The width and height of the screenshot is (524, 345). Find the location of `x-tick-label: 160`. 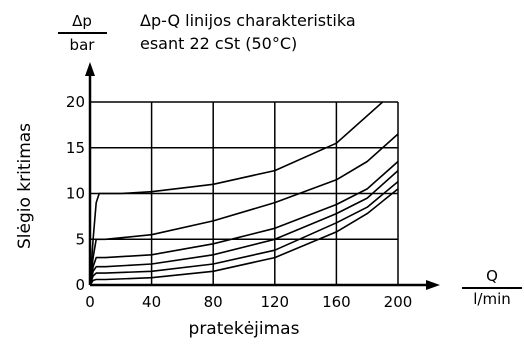

x-tick-label: 160 is located at coordinates (336, 302).